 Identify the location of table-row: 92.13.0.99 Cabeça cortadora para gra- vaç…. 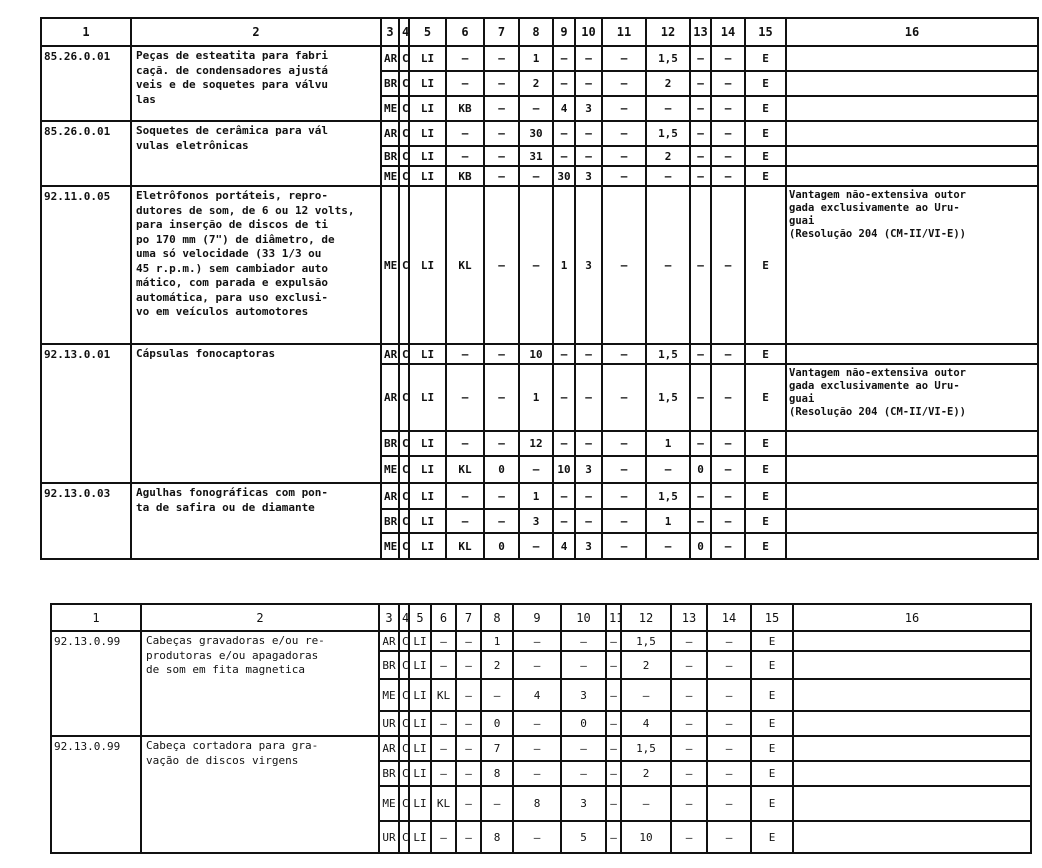
(541, 794).